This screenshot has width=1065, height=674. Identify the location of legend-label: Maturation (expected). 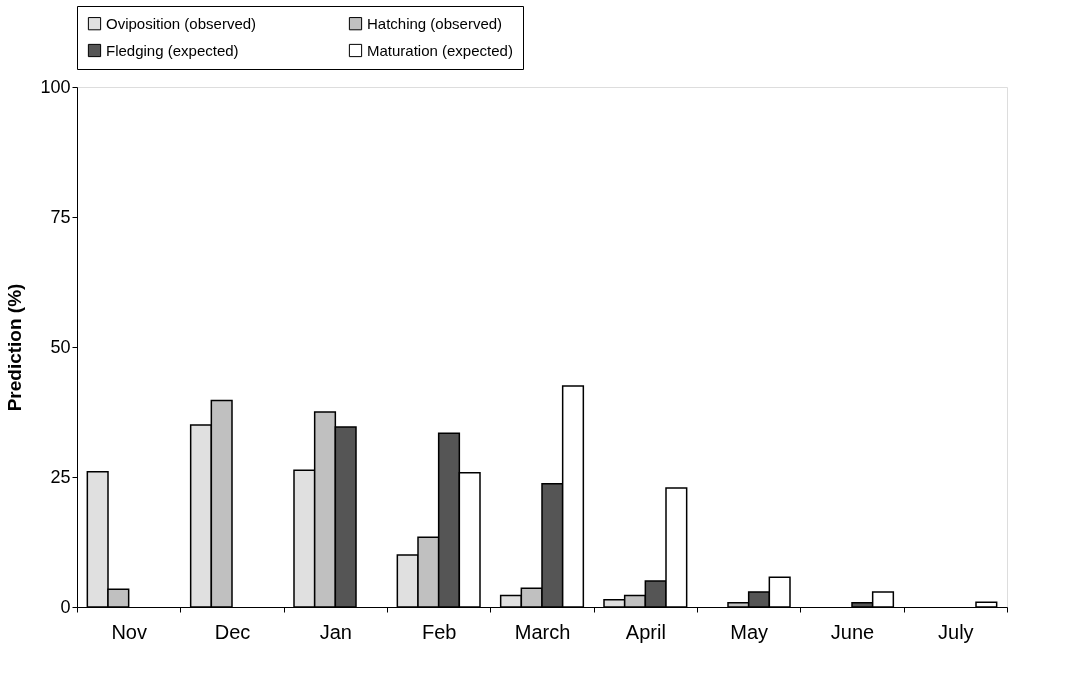
(440, 50).